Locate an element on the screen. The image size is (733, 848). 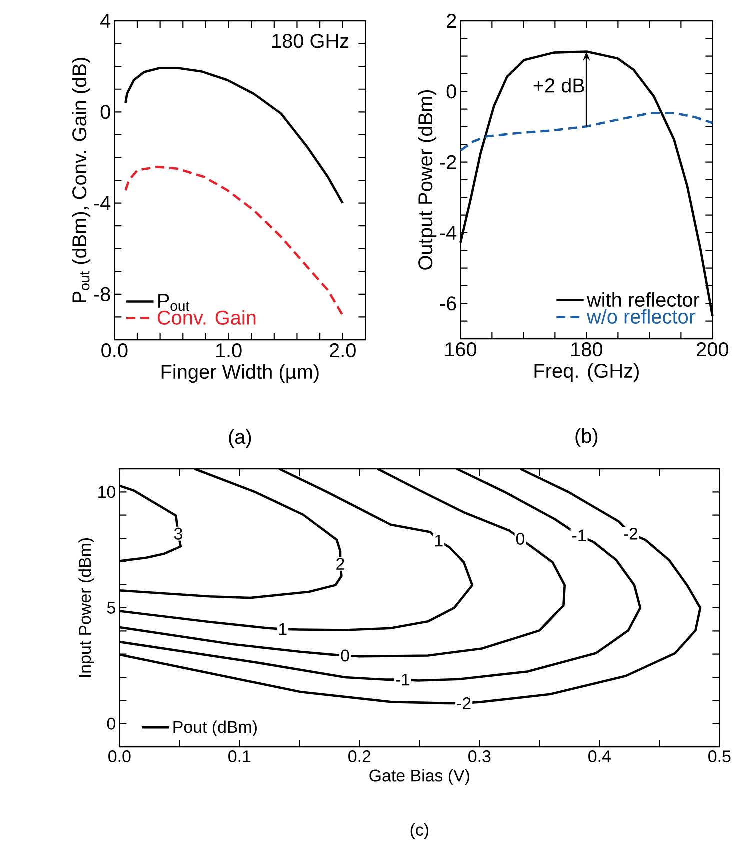
text: (b) is located at coordinates (587, 438).